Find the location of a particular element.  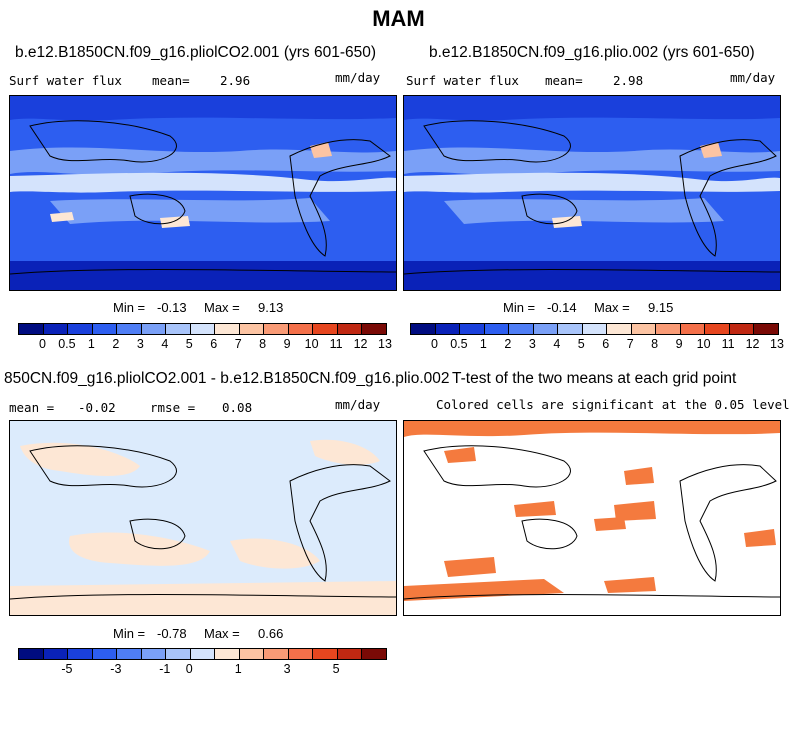

panel3-max-value: 0.66 is located at coordinates (271, 633).